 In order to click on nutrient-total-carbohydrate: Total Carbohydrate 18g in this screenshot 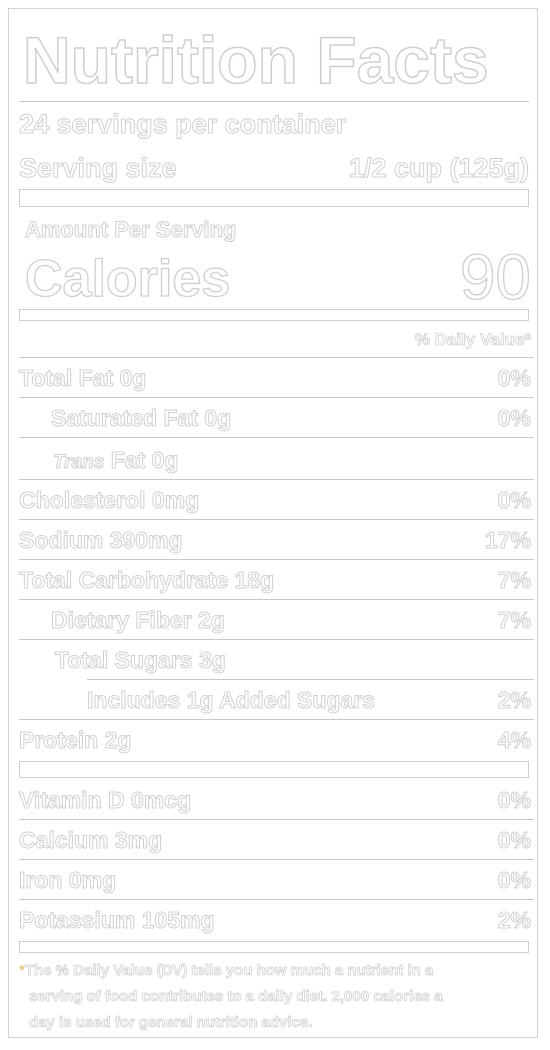, I will do `click(146, 580)`.